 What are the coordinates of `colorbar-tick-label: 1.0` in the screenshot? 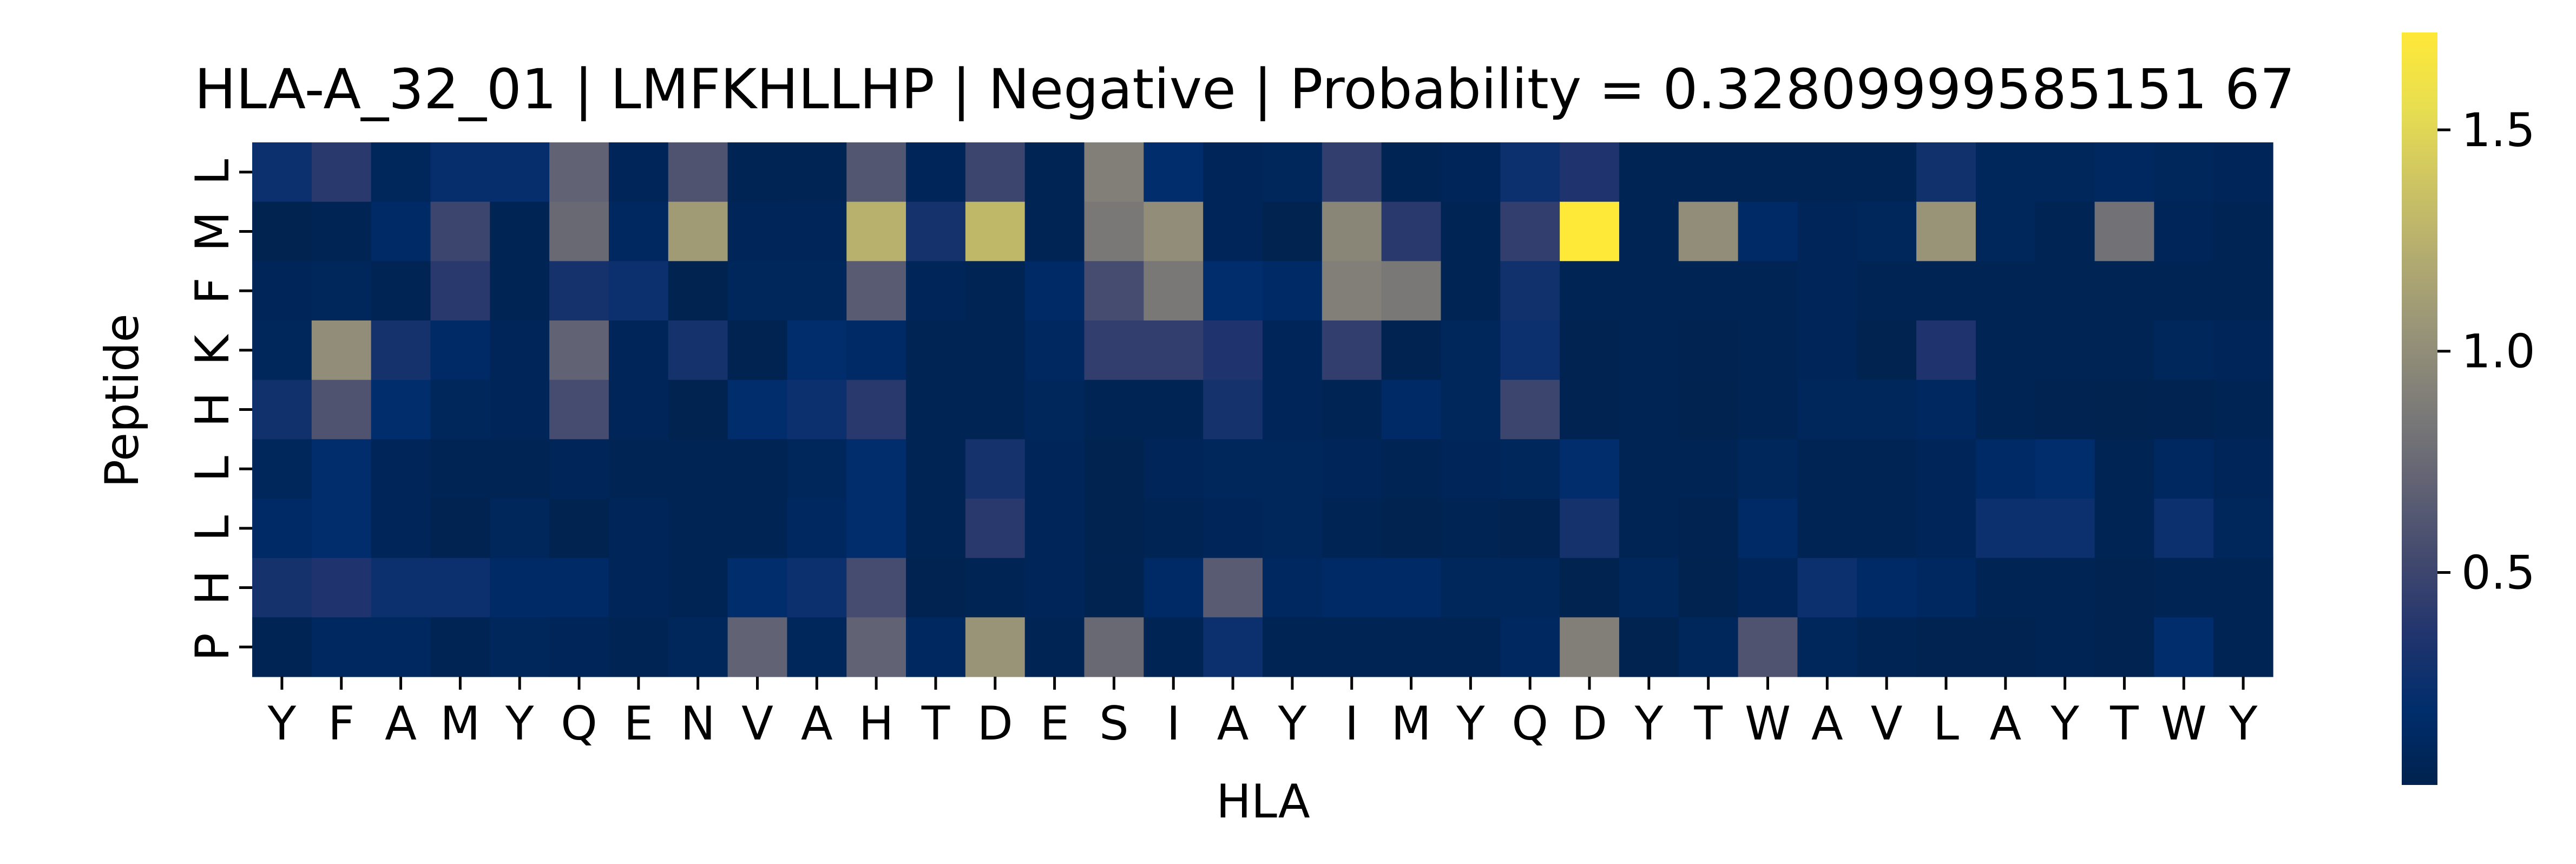 It's located at (2498, 352).